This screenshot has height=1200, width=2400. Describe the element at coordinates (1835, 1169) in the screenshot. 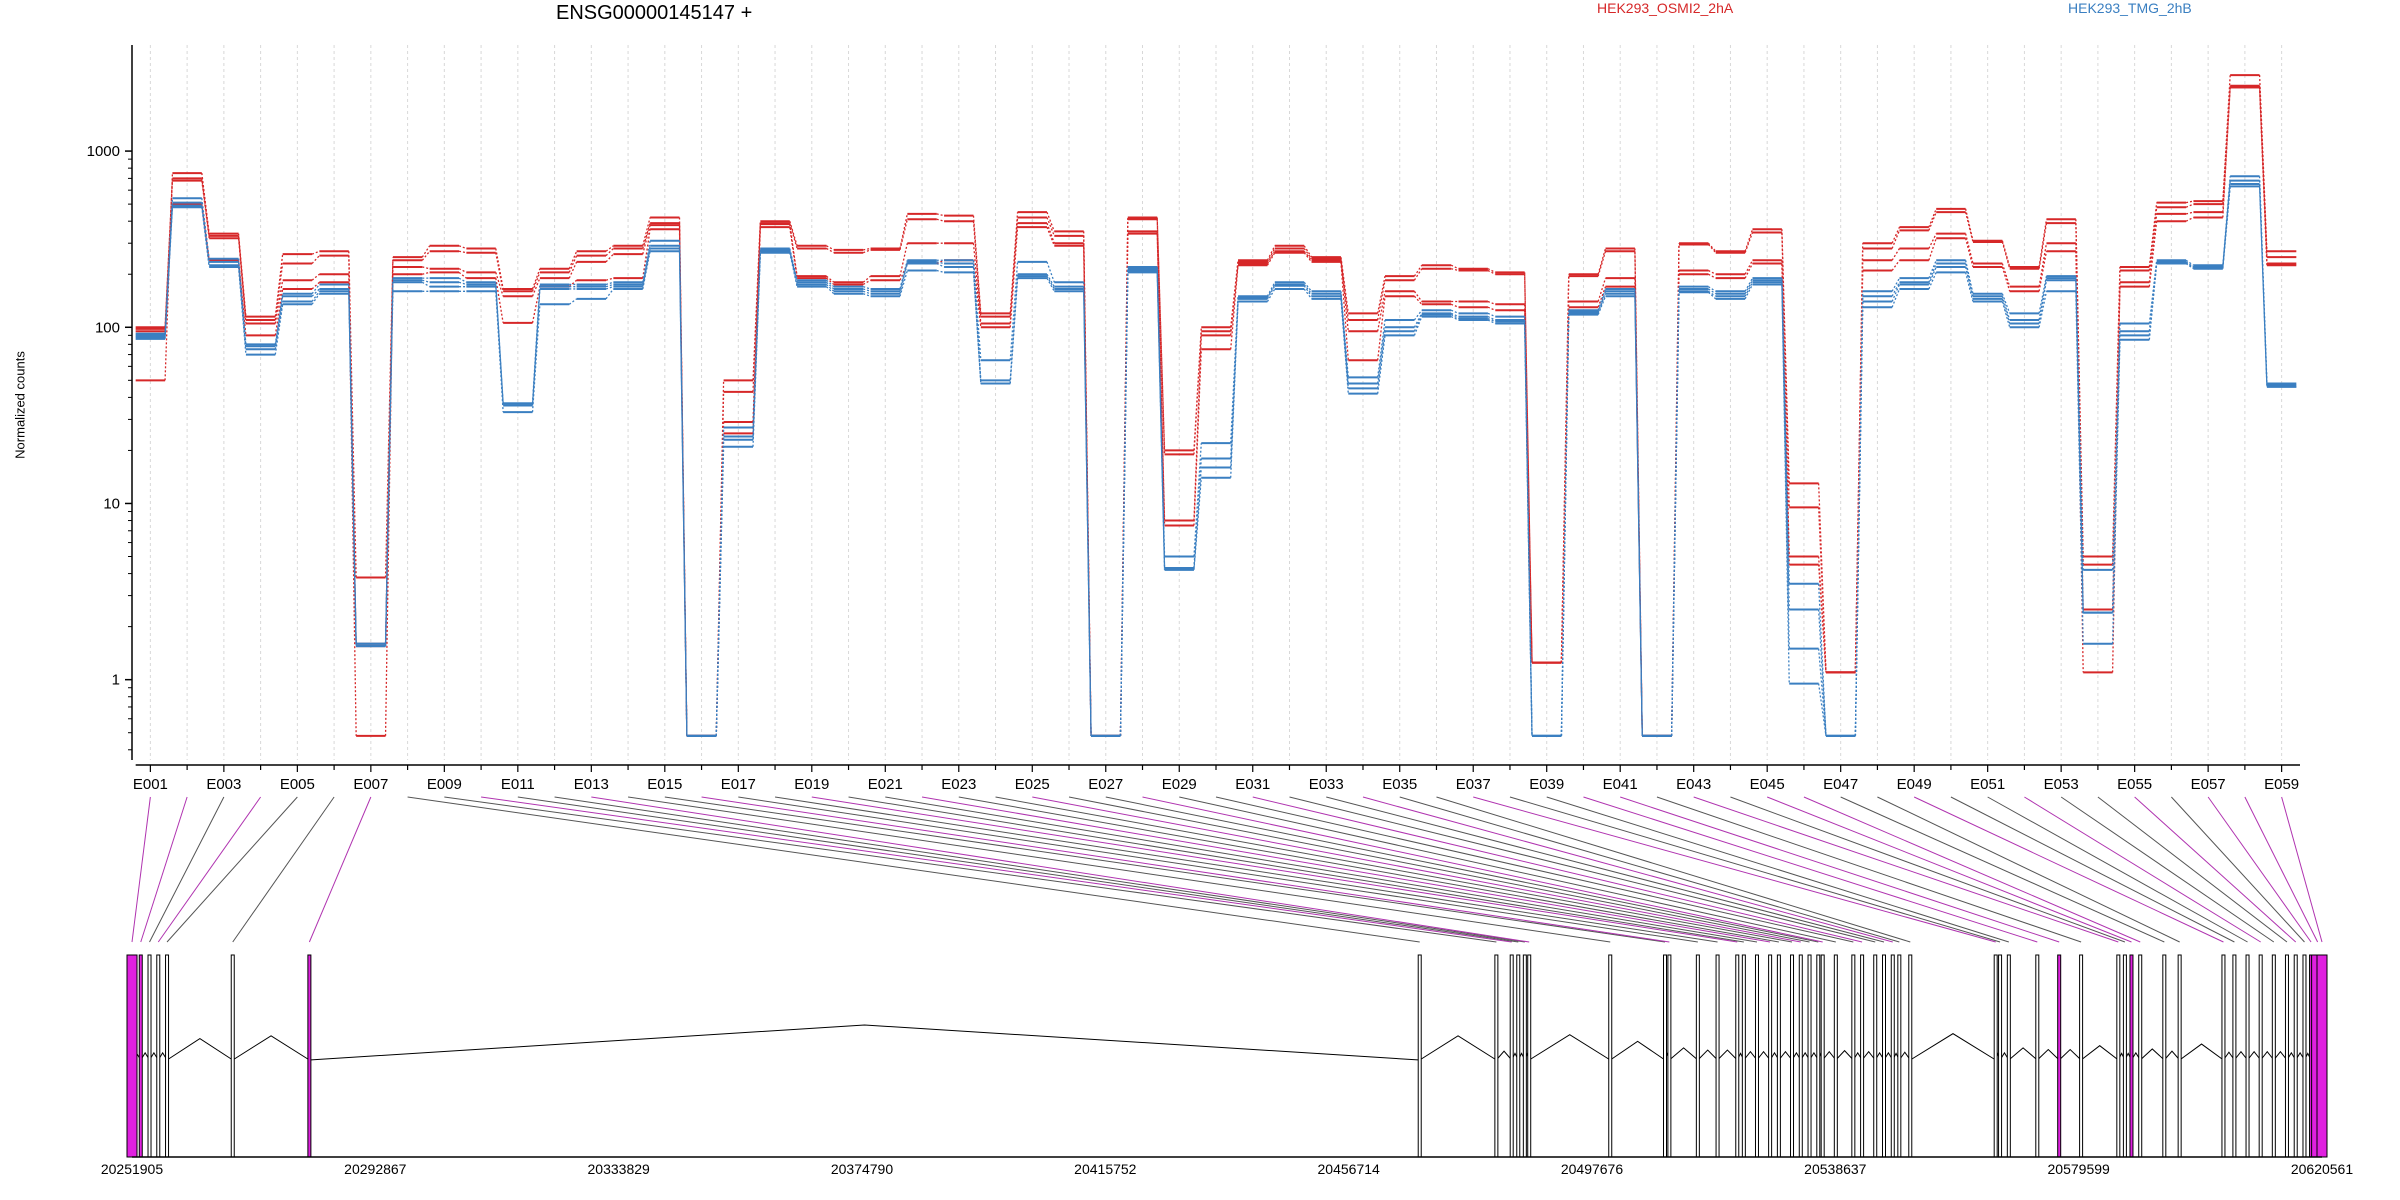

I see `genome-tick-label: 20538637` at that location.